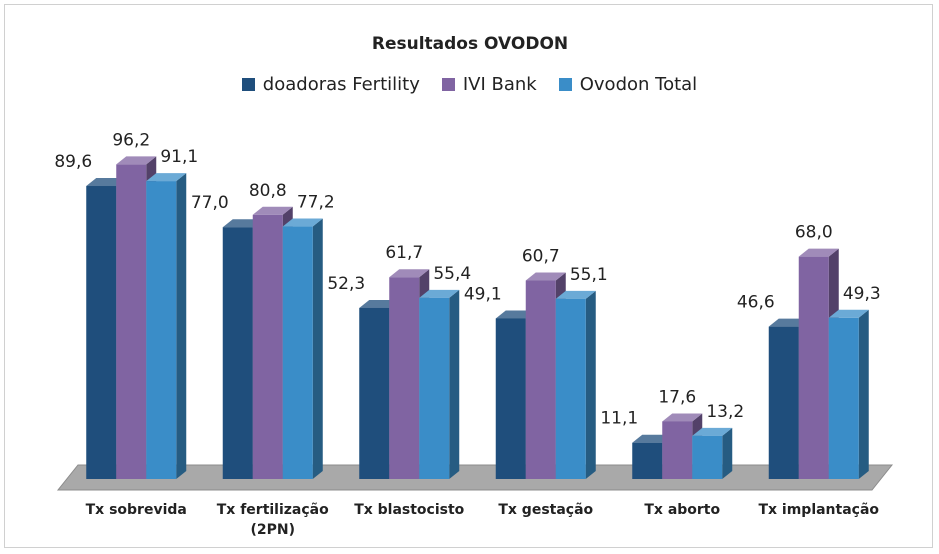 The width and height of the screenshot is (939, 554). What do you see at coordinates (619, 419) in the screenshot?
I see `data-label: 11,1` at bounding box center [619, 419].